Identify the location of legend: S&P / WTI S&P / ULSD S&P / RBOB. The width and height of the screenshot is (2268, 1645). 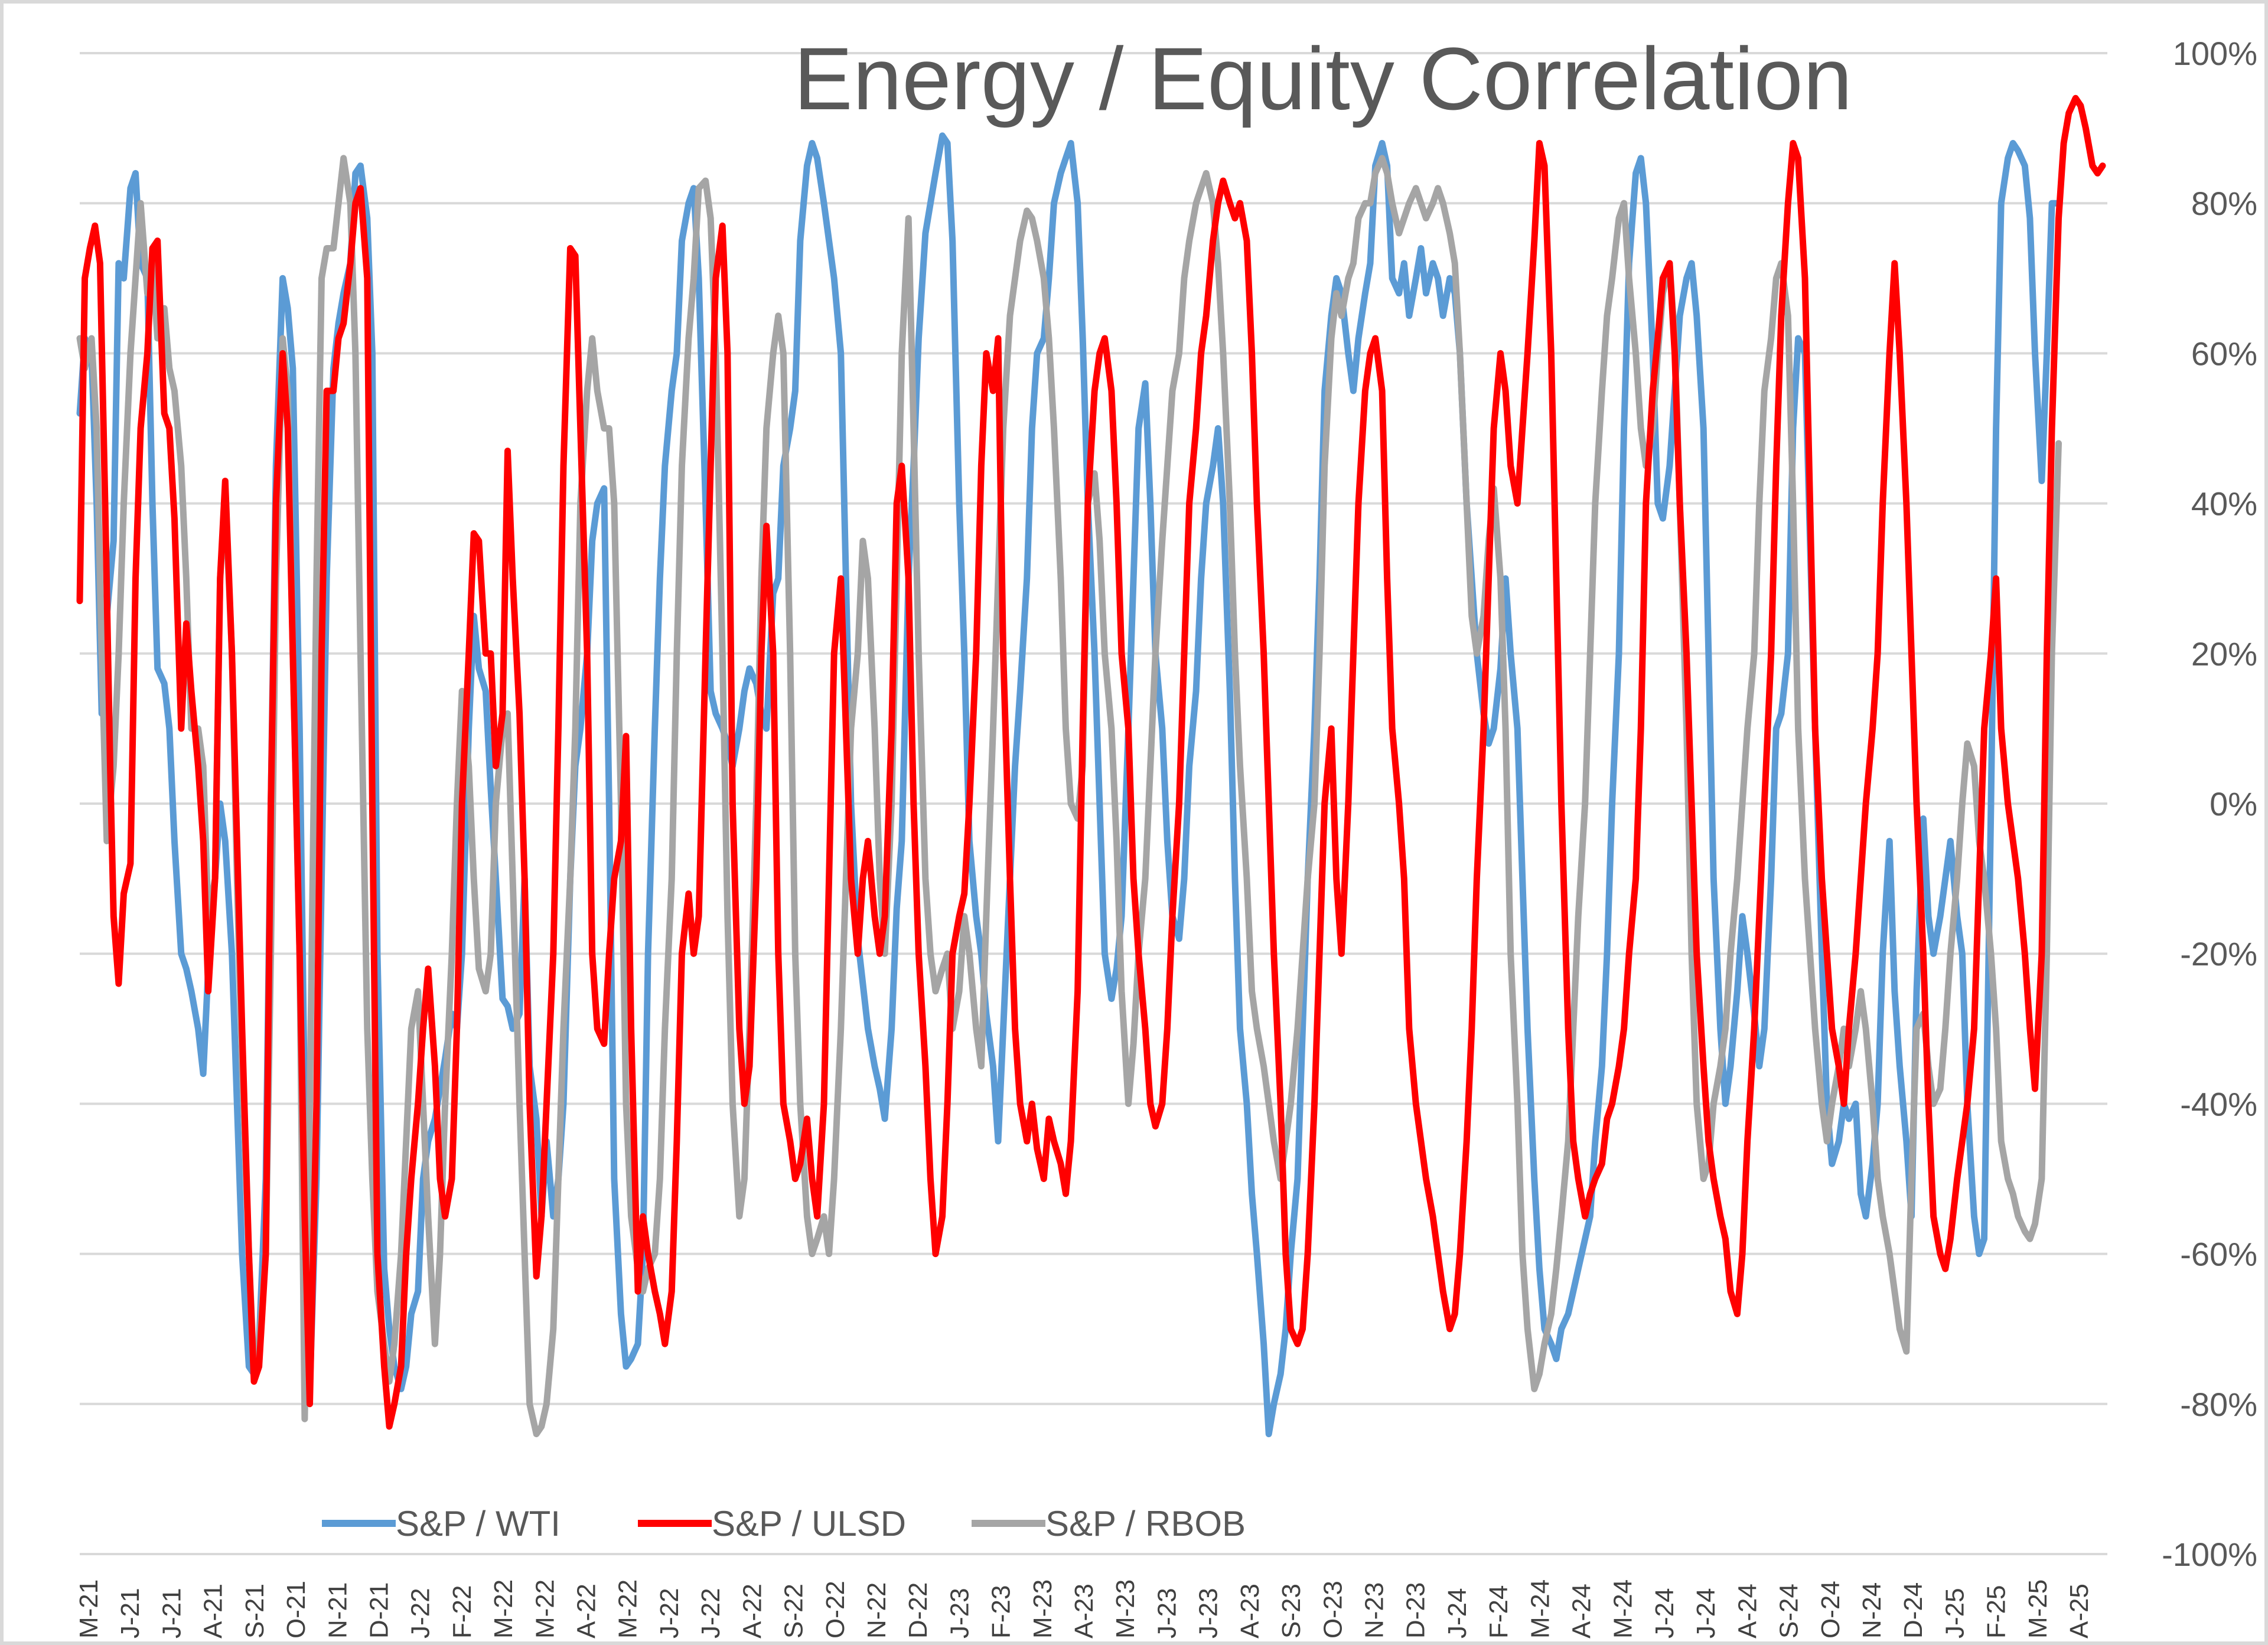
(784, 1523).